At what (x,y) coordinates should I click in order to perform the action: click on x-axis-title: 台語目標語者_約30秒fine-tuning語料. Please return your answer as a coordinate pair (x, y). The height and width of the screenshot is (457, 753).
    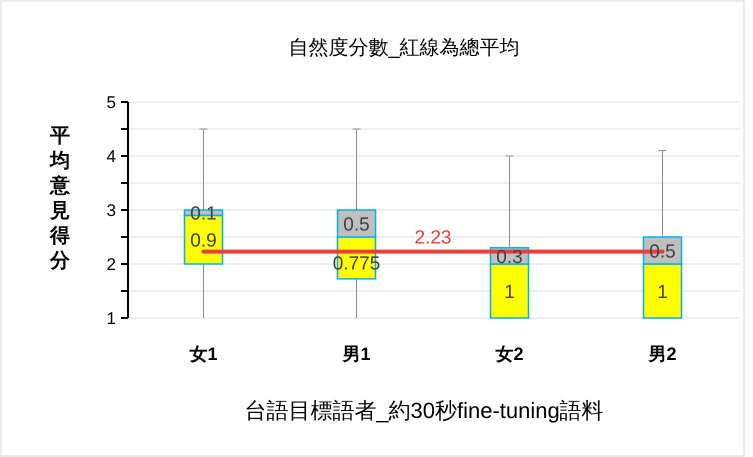
    Looking at the image, I should click on (424, 410).